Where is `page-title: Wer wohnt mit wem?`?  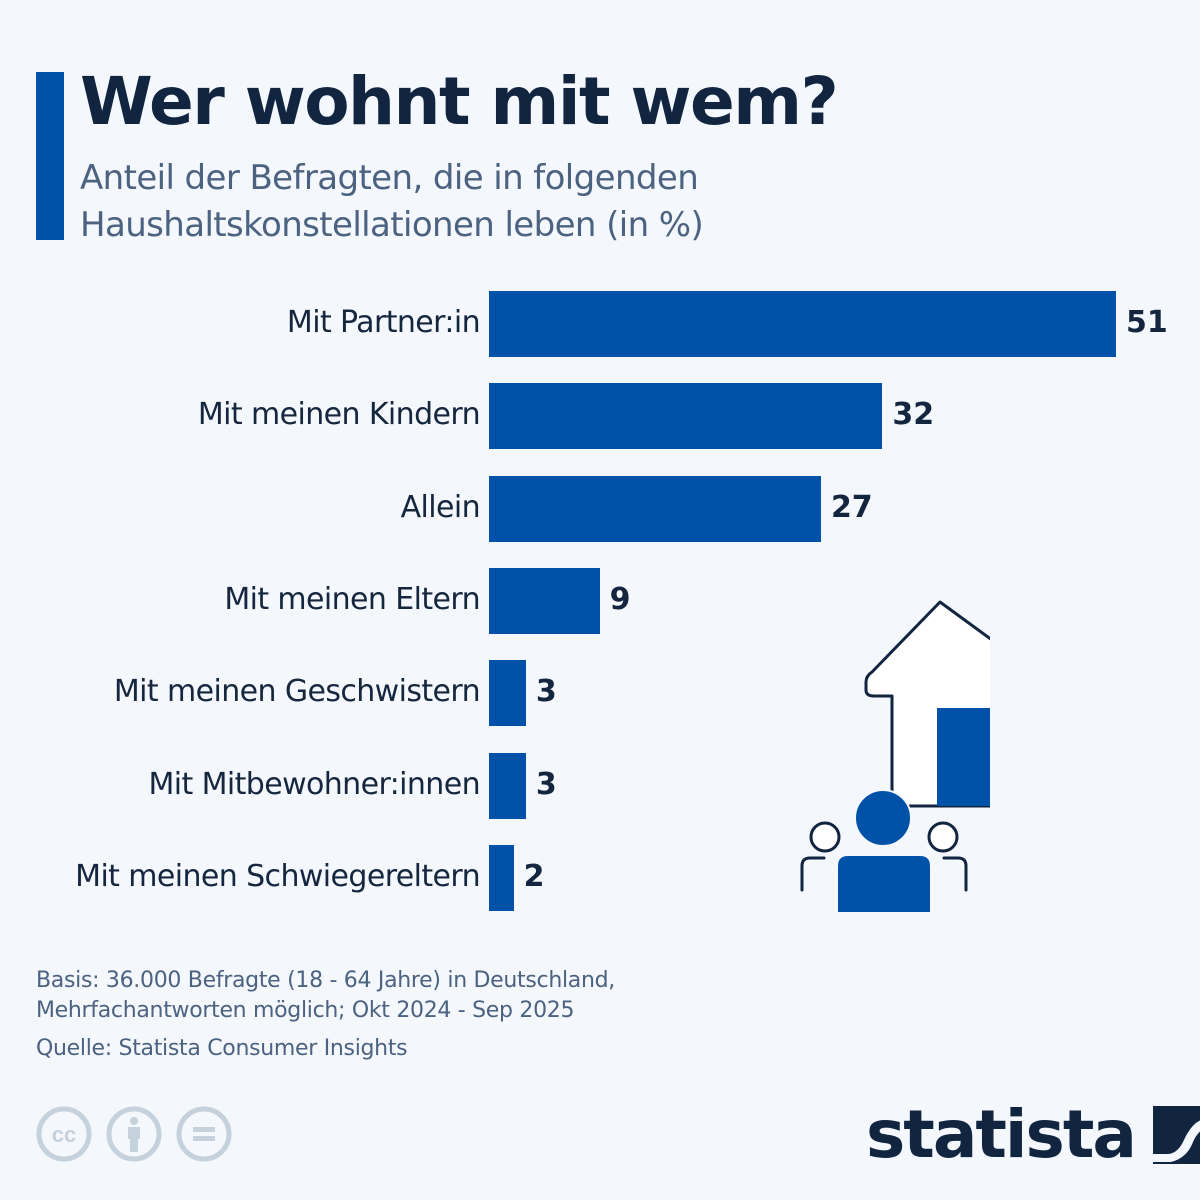
page-title: Wer wohnt mit wem? is located at coordinates (459, 101).